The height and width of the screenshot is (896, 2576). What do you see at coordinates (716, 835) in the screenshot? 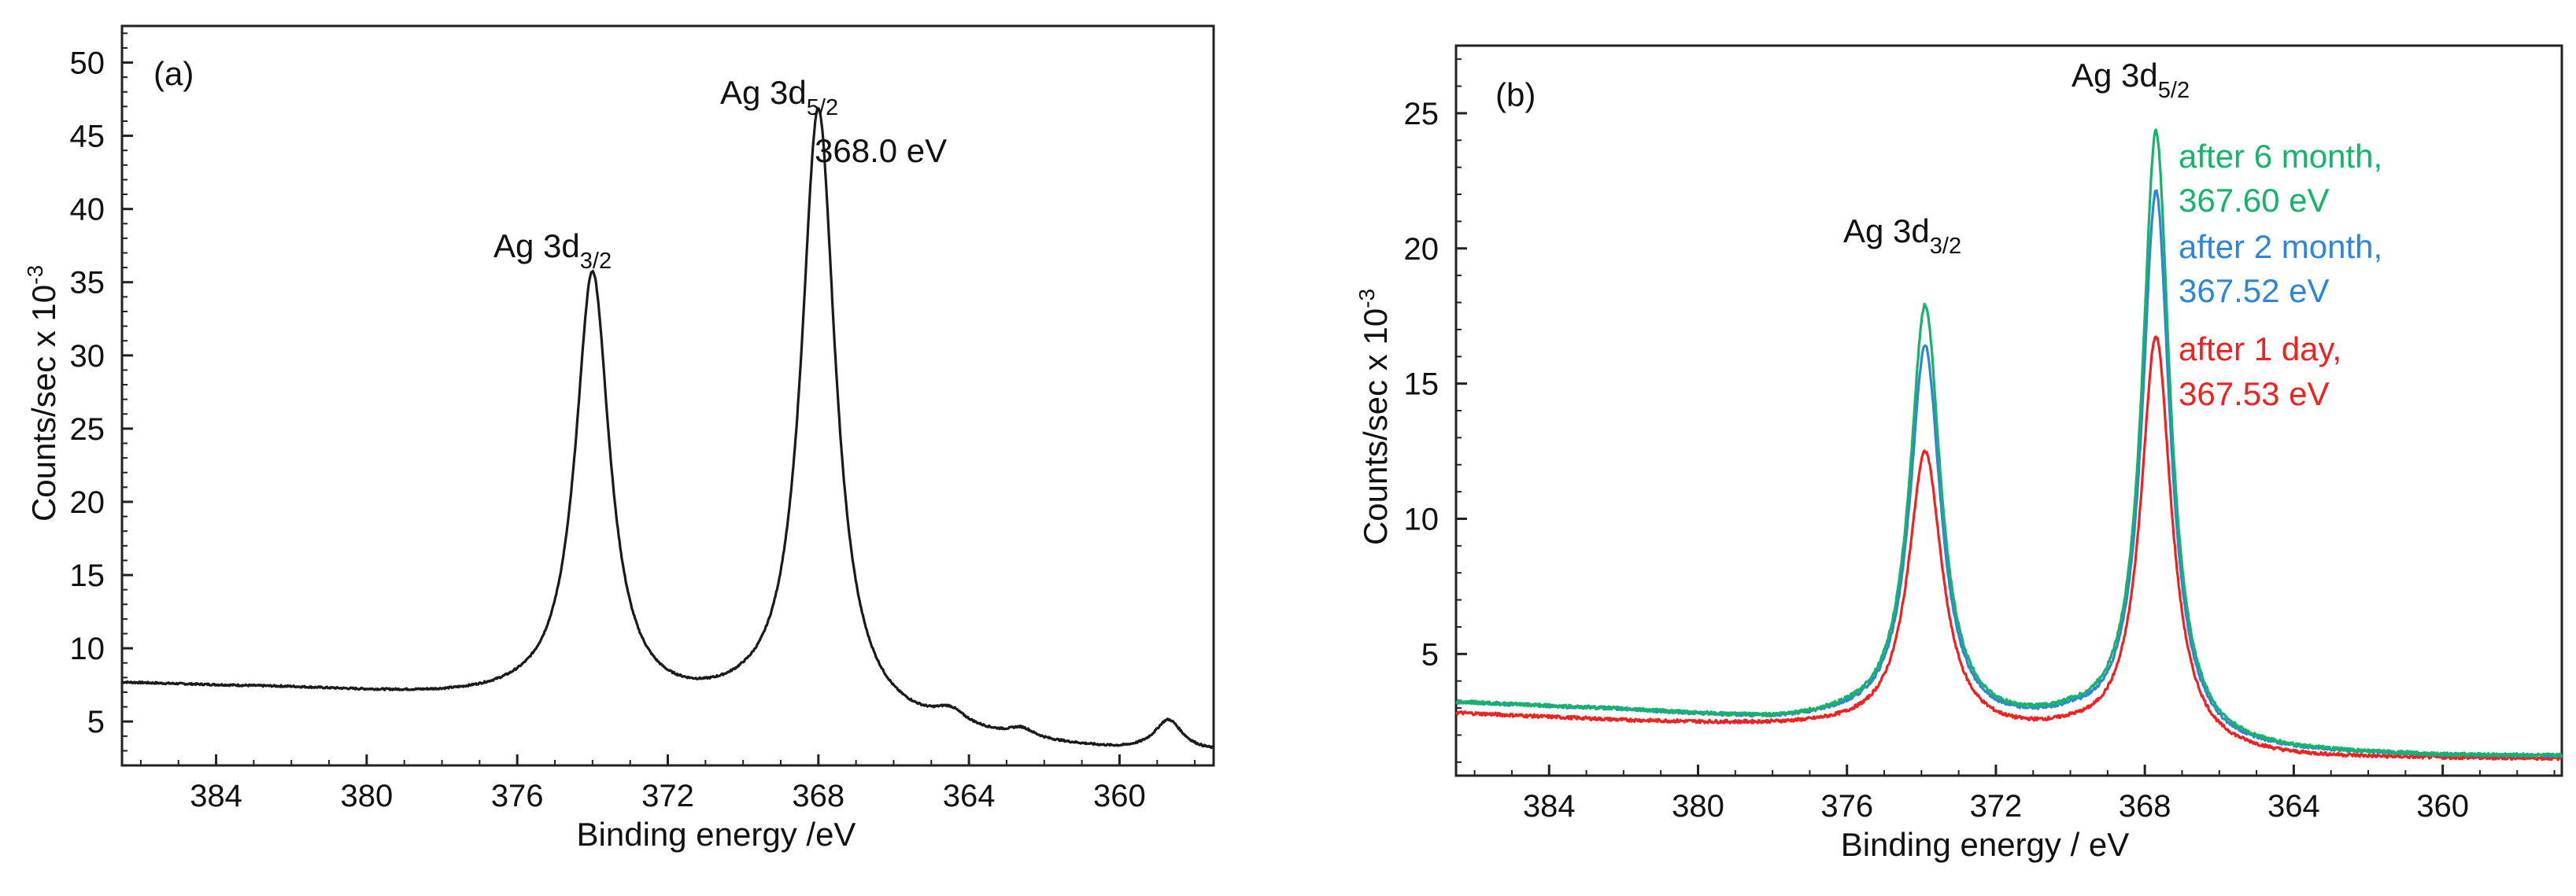
I see `x-axis-title: Binding energy /eV` at bounding box center [716, 835].